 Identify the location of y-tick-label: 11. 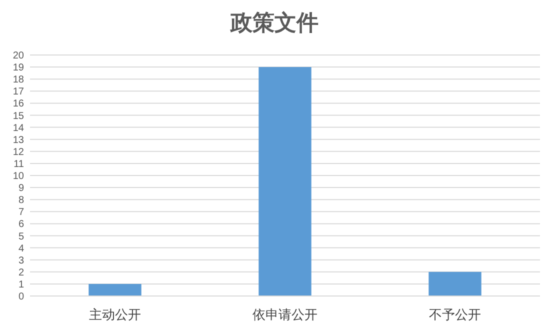
(19, 164).